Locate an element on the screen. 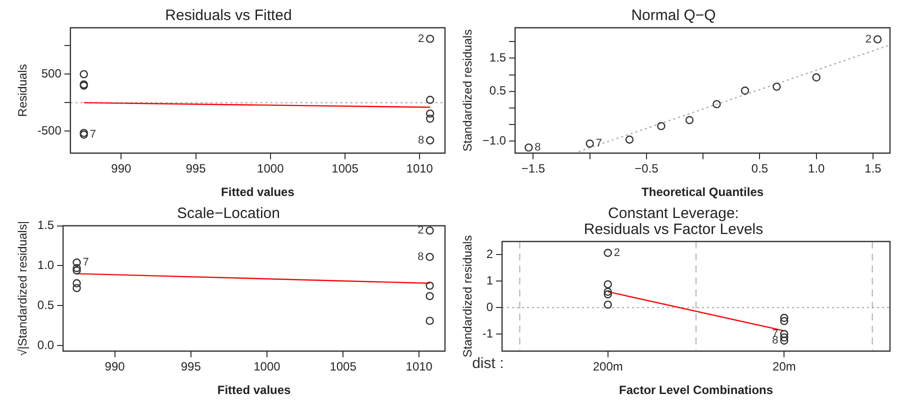 This screenshot has height=414, width=907. x-axis-title: Factor Level Combinations is located at coordinates (696, 390).